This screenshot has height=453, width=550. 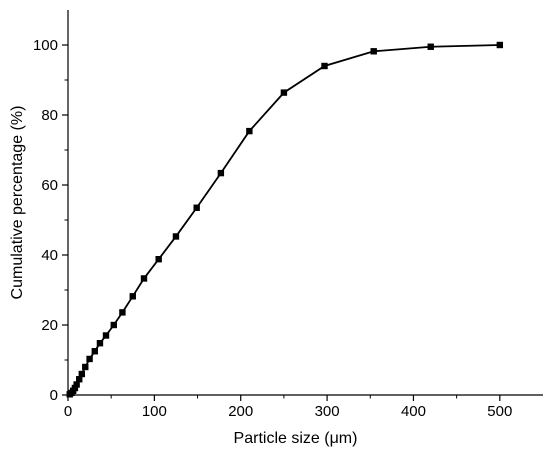 What do you see at coordinates (240, 411) in the screenshot?
I see `x-tick-label: 200` at bounding box center [240, 411].